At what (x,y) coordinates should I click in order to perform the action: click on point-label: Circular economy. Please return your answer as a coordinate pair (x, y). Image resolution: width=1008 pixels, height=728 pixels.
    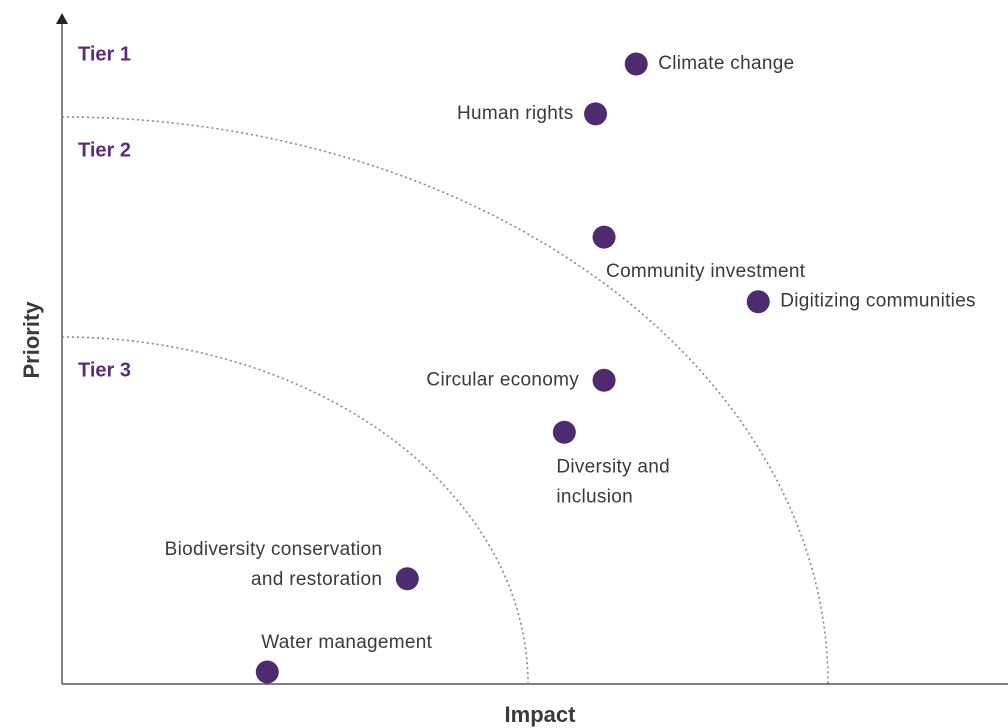
    Looking at the image, I should click on (502, 379).